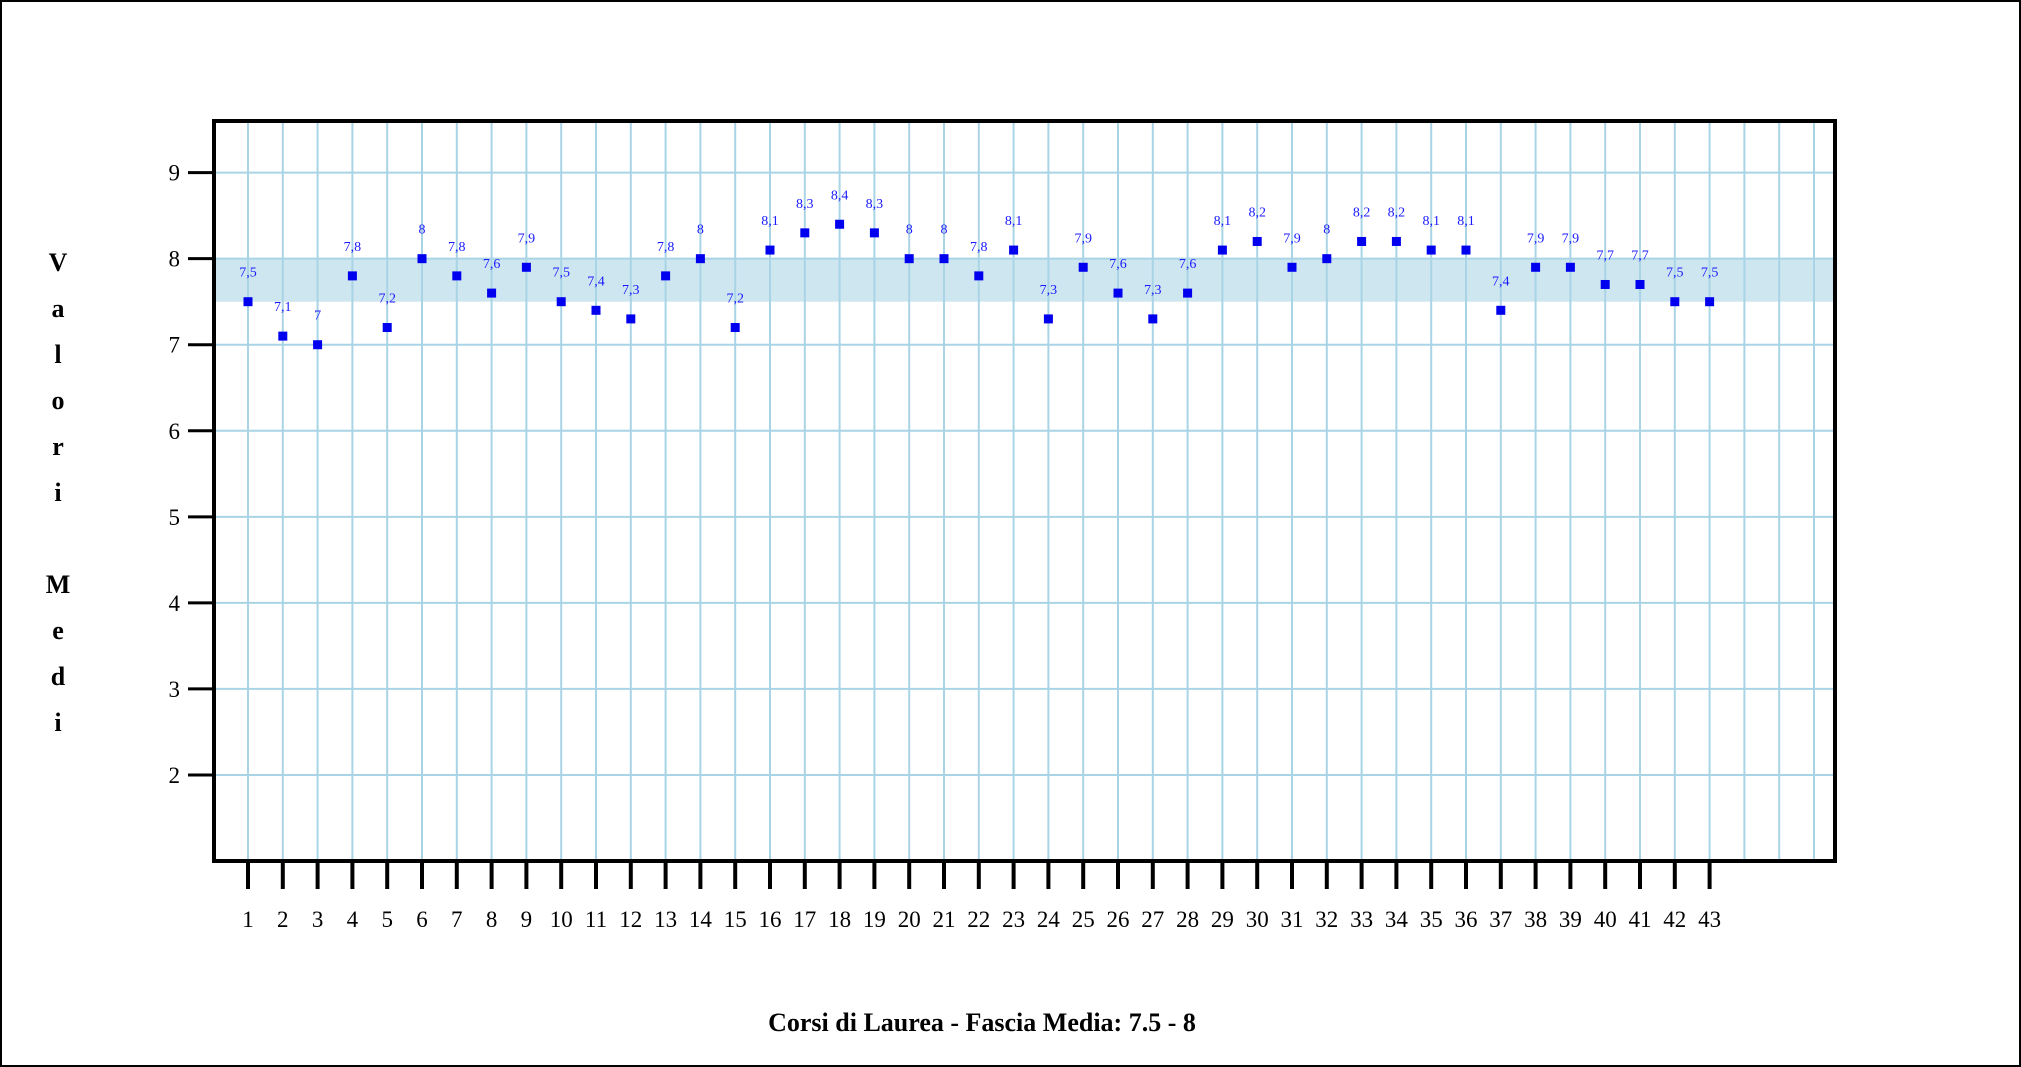 The height and width of the screenshot is (1067, 2021). Describe the element at coordinates (1605, 919) in the screenshot. I see `x-tick-label: 40` at that location.